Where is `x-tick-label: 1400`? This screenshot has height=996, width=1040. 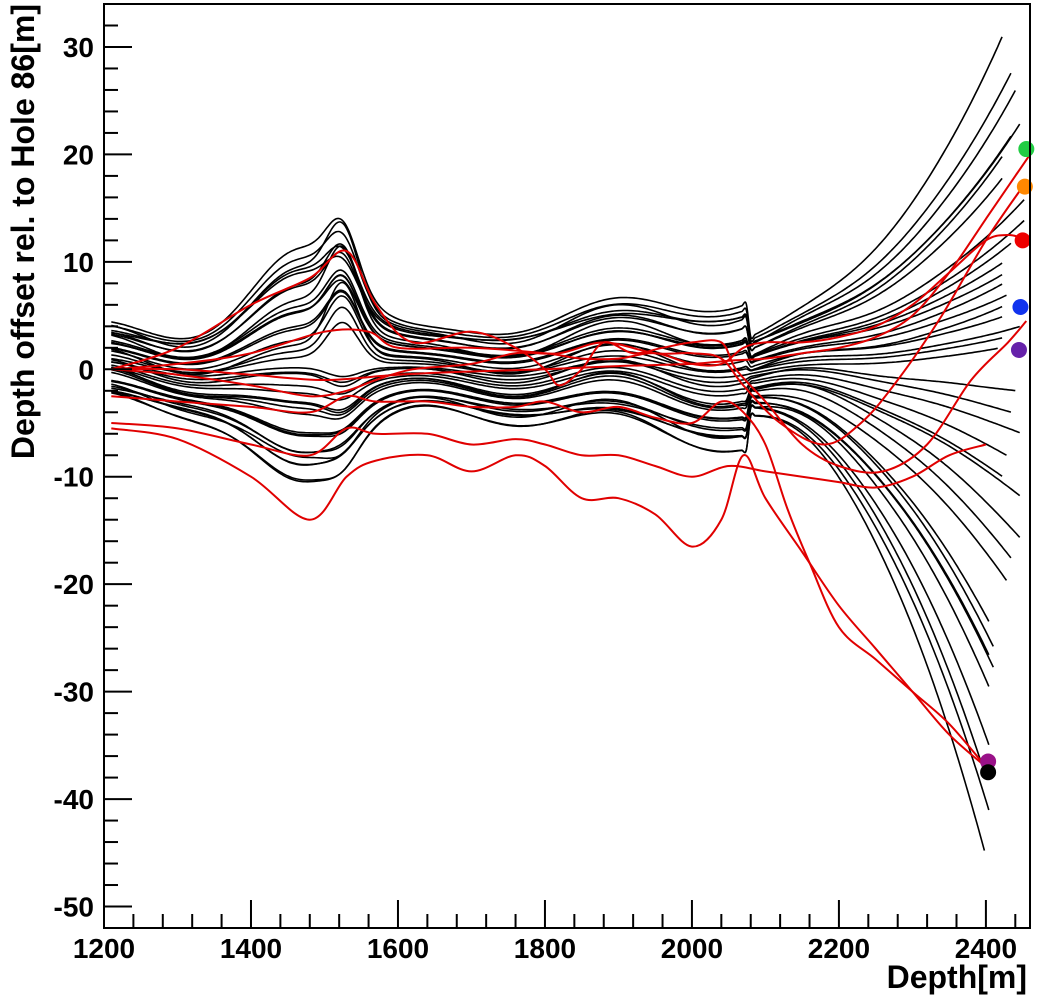
x-tick-label: 1400 is located at coordinates (251, 948).